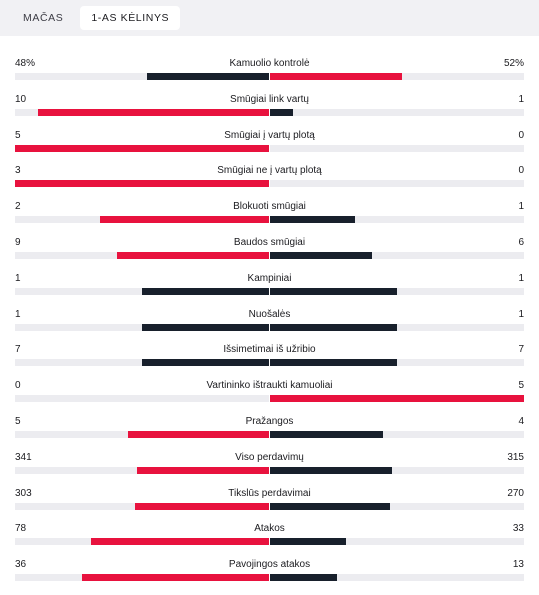  I want to click on stat-row: 0 Vartininko ištraukti kamuoliai 5, so click(269, 398).